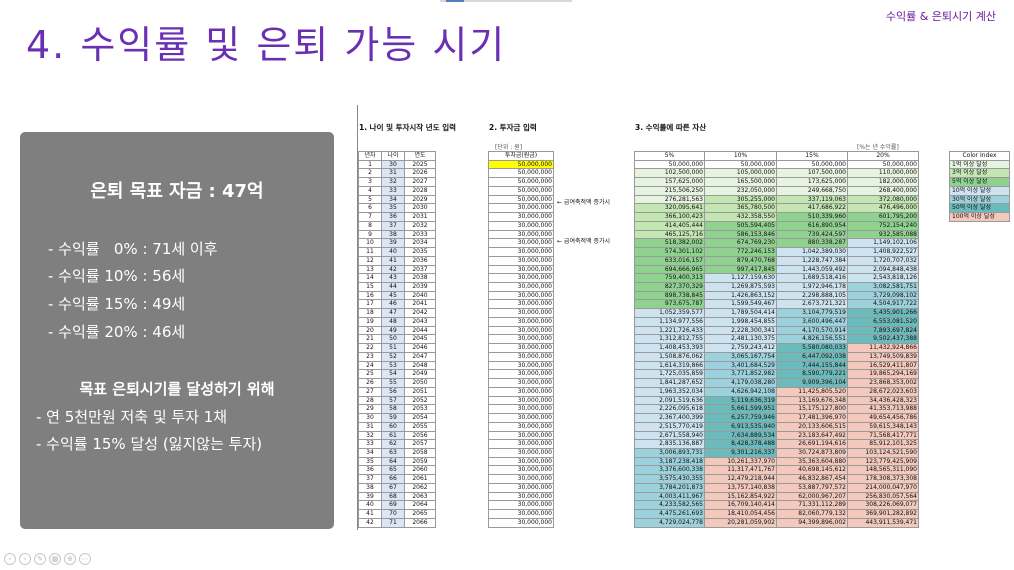 This screenshot has height=570, width=1014. Describe the element at coordinates (70, 559) in the screenshot. I see `zoom-icon: ⊕` at that location.